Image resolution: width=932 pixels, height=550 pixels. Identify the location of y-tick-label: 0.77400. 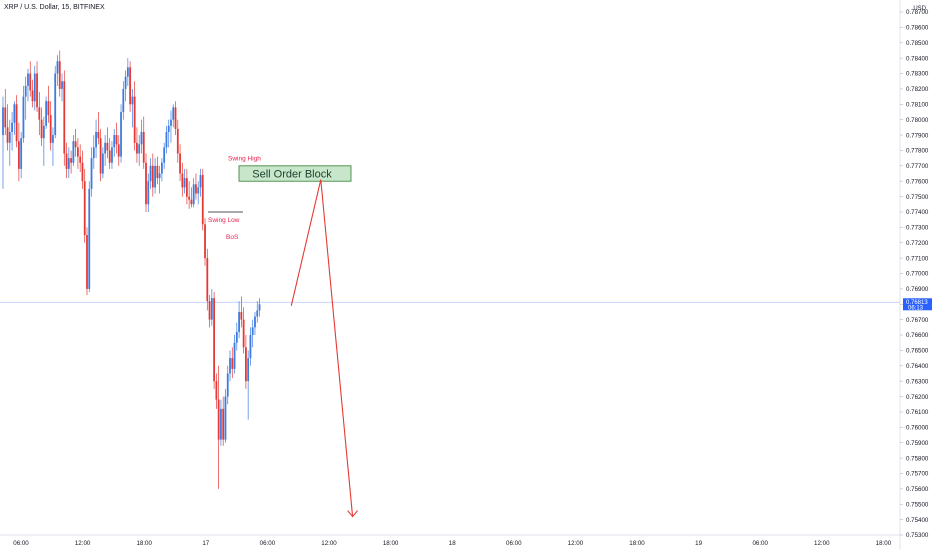
(917, 212).